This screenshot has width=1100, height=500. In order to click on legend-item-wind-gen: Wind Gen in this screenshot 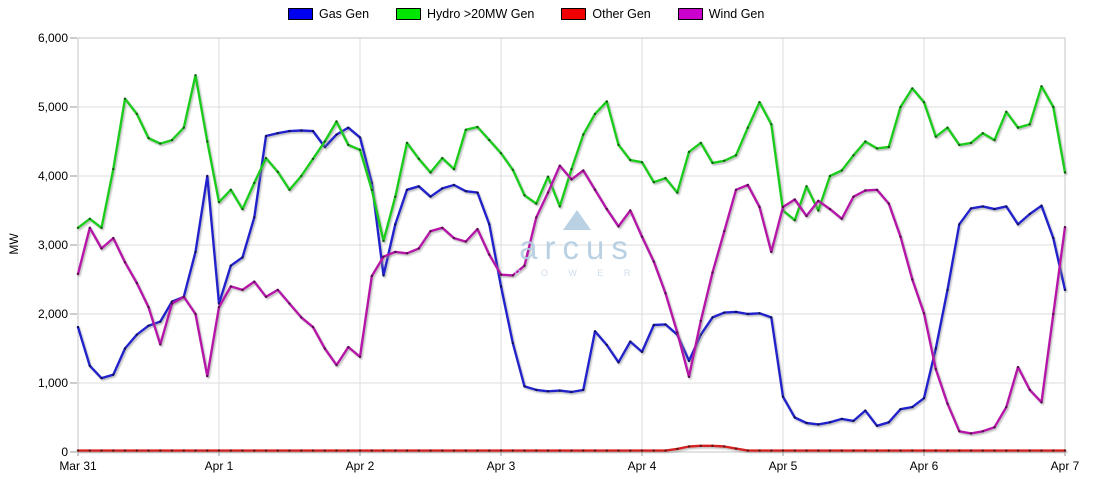, I will do `click(721, 14)`.